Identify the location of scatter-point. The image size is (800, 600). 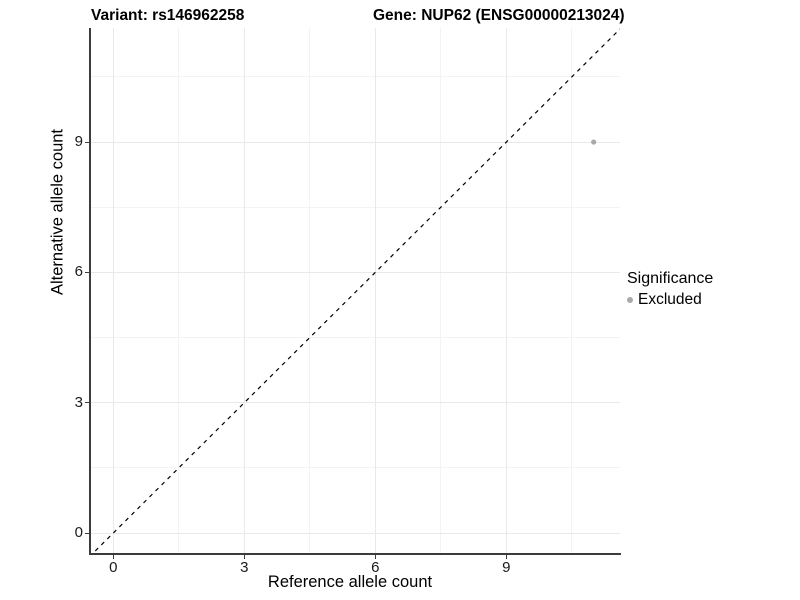
(594, 142).